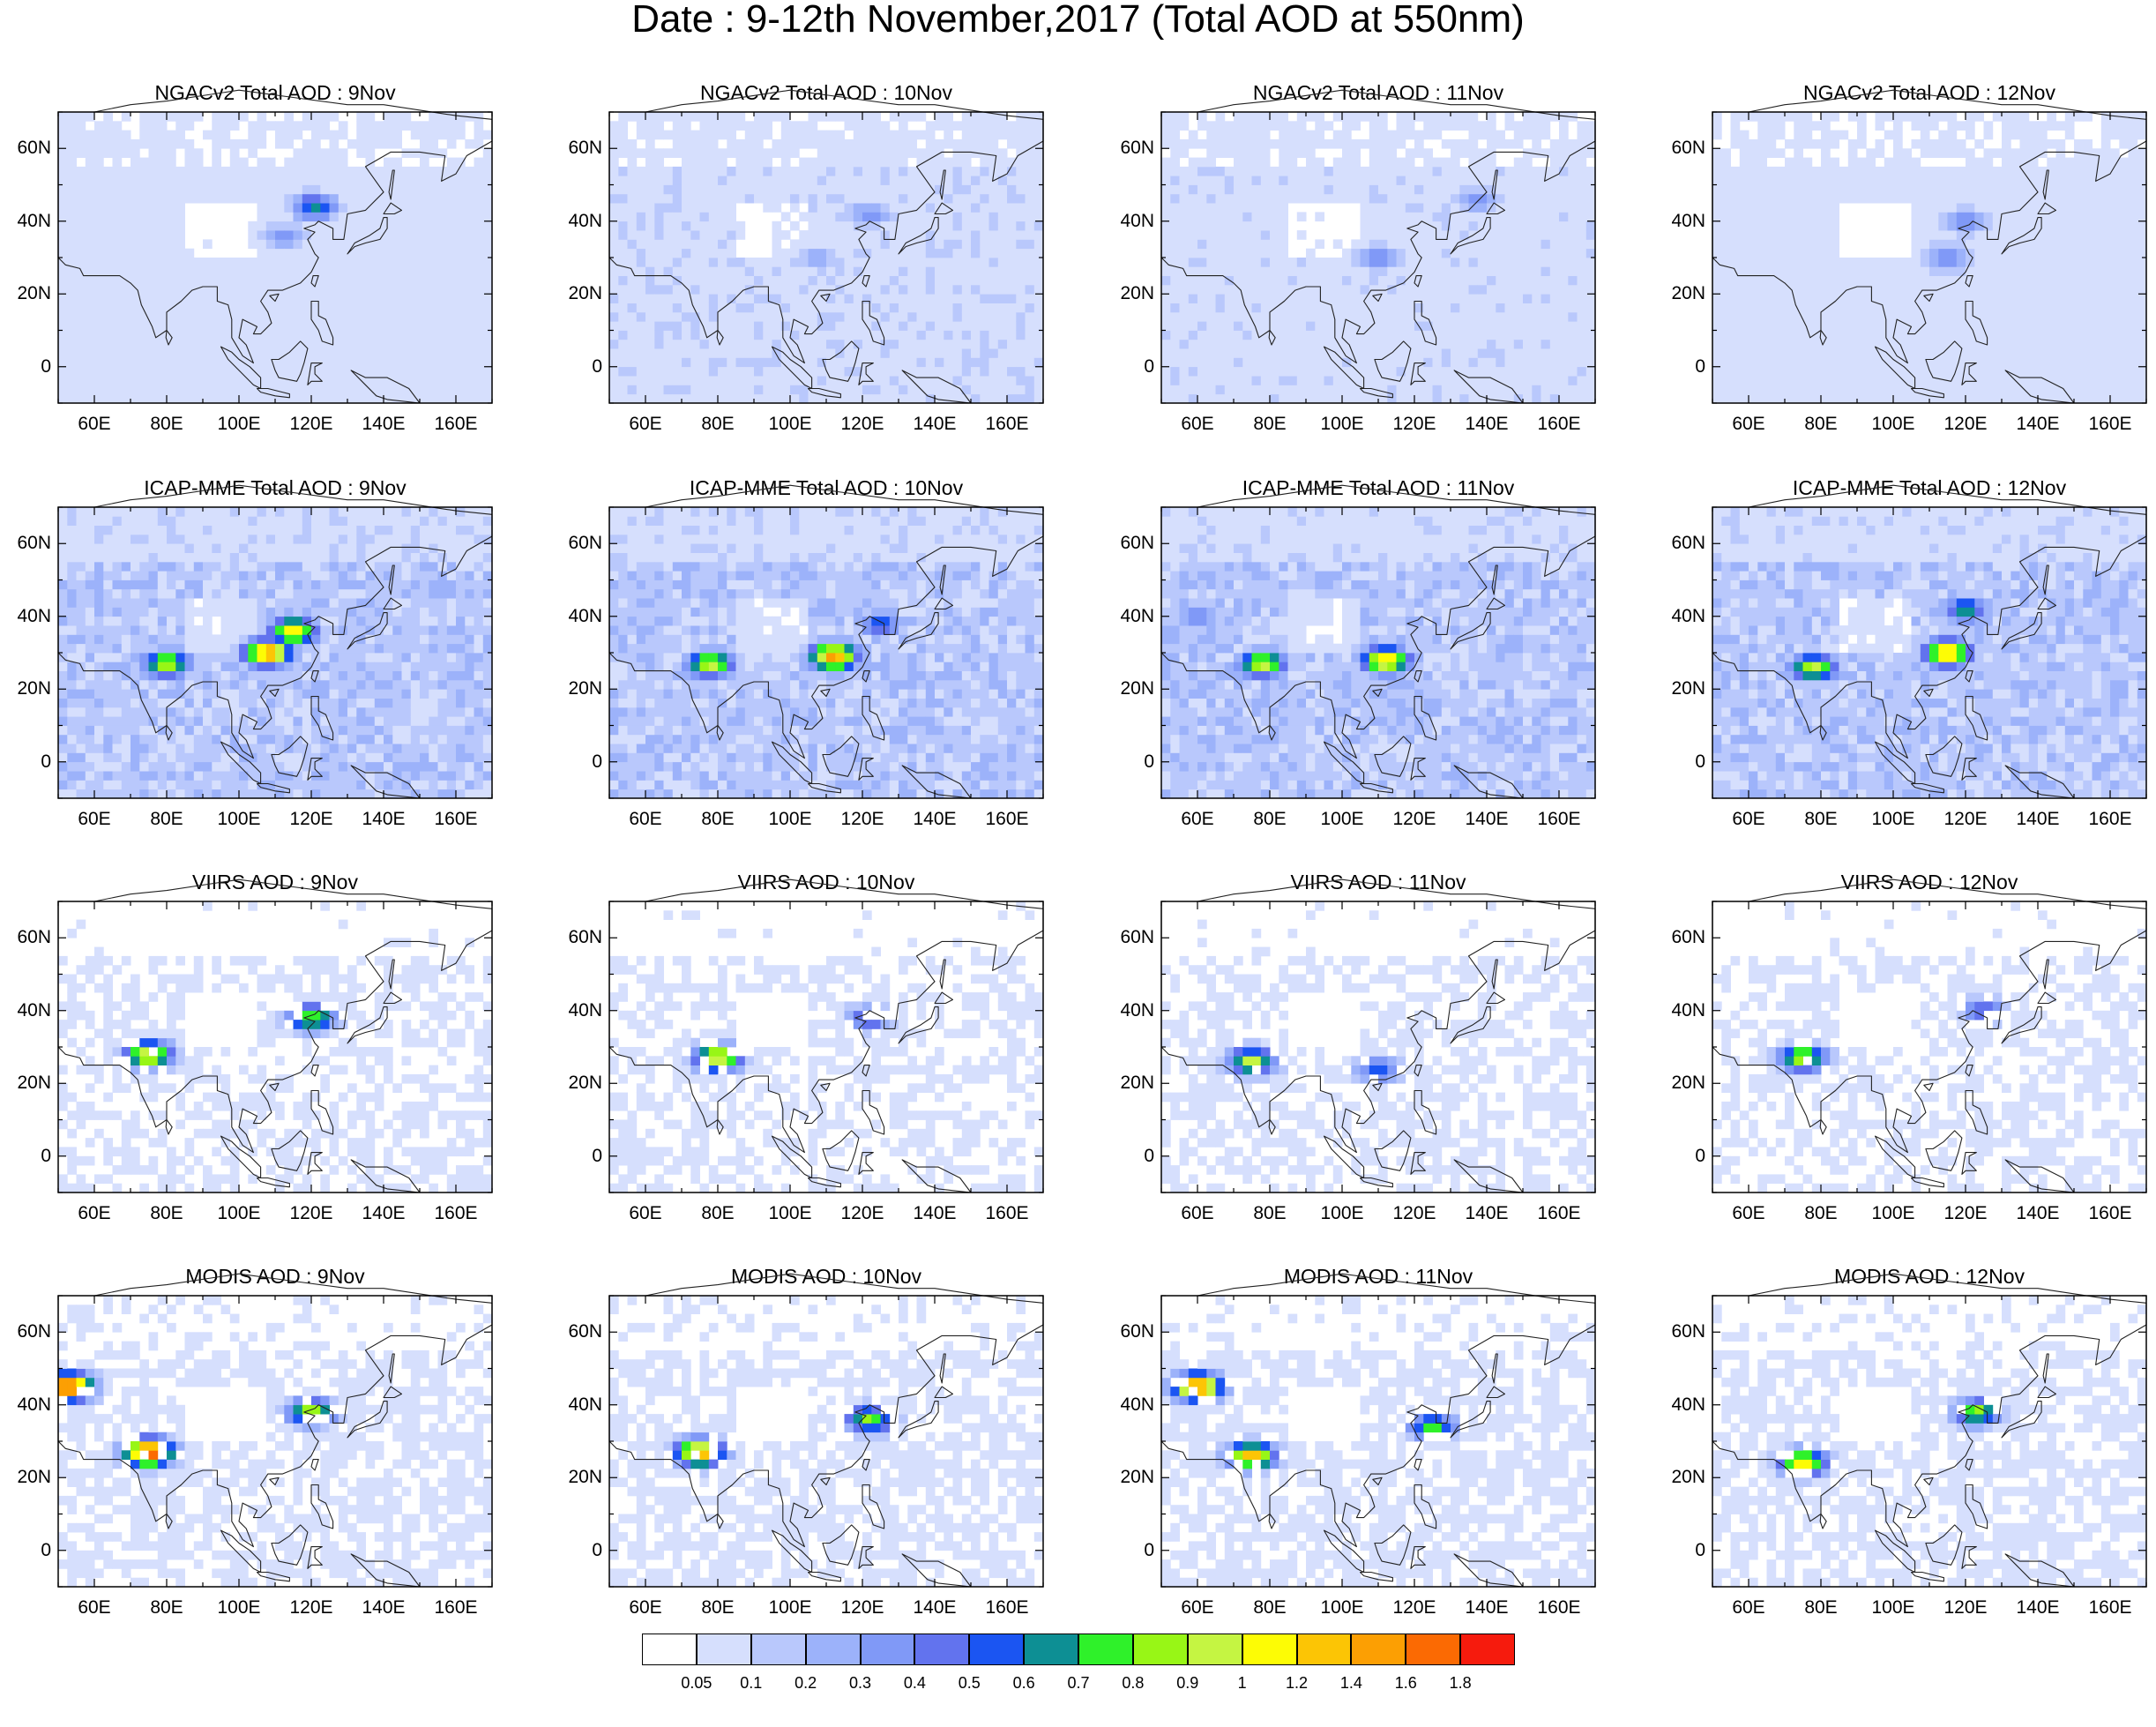 The image size is (2156, 1727). What do you see at coordinates (860, 1683) in the screenshot?
I see `colorbar-label: 0.3` at bounding box center [860, 1683].